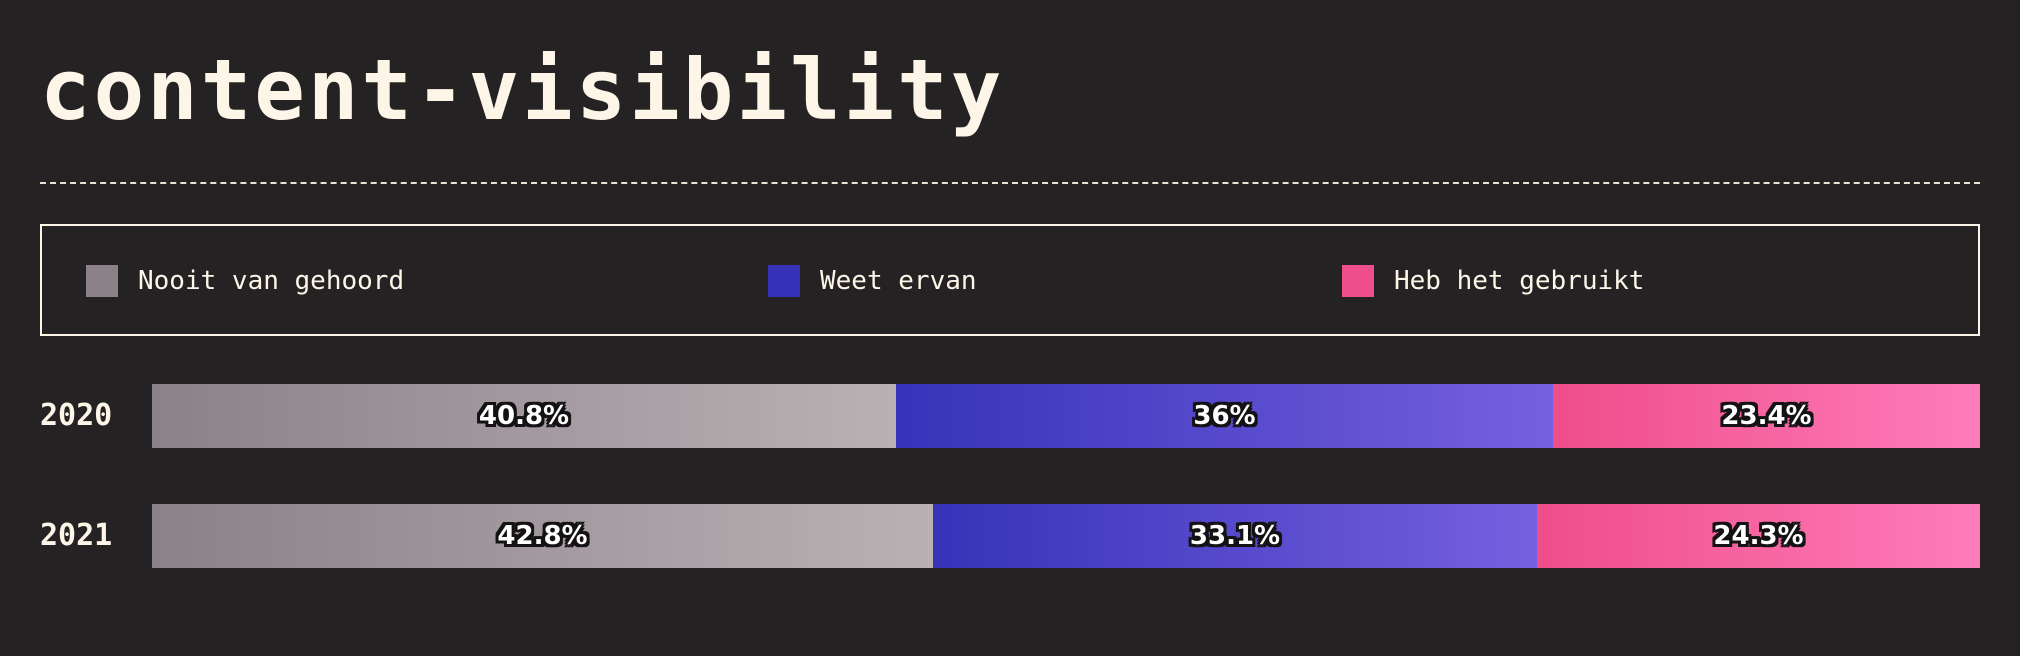 The image size is (2020, 656). Describe the element at coordinates (76, 415) in the screenshot. I see `category-label: 2020` at that location.